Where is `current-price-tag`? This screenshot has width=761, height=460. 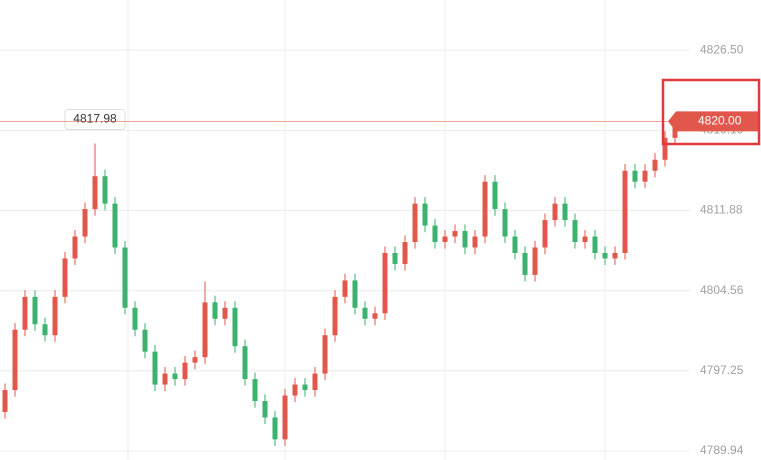
current-price-tag is located at coordinates (713, 121).